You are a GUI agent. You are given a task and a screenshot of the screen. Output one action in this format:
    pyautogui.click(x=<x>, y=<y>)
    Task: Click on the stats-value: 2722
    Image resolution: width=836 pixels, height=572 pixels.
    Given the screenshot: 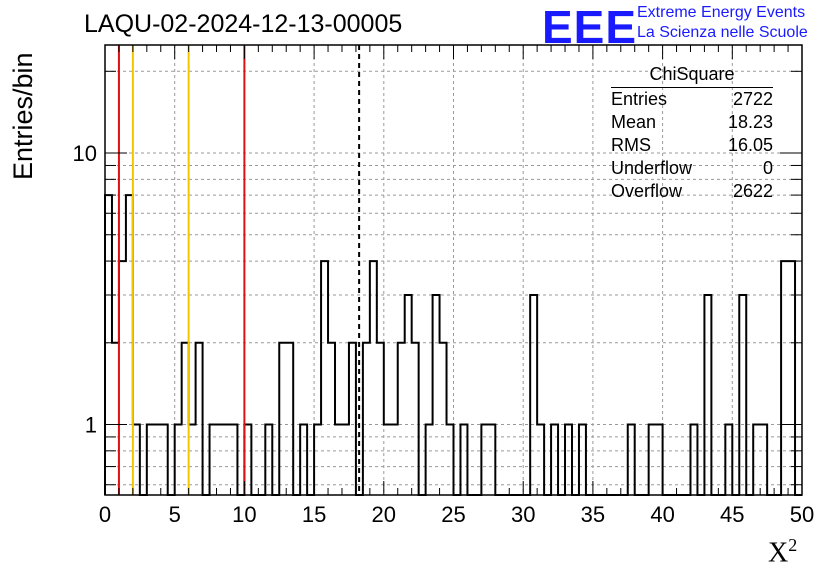 What is the action you would take?
    pyautogui.click(x=752, y=99)
    